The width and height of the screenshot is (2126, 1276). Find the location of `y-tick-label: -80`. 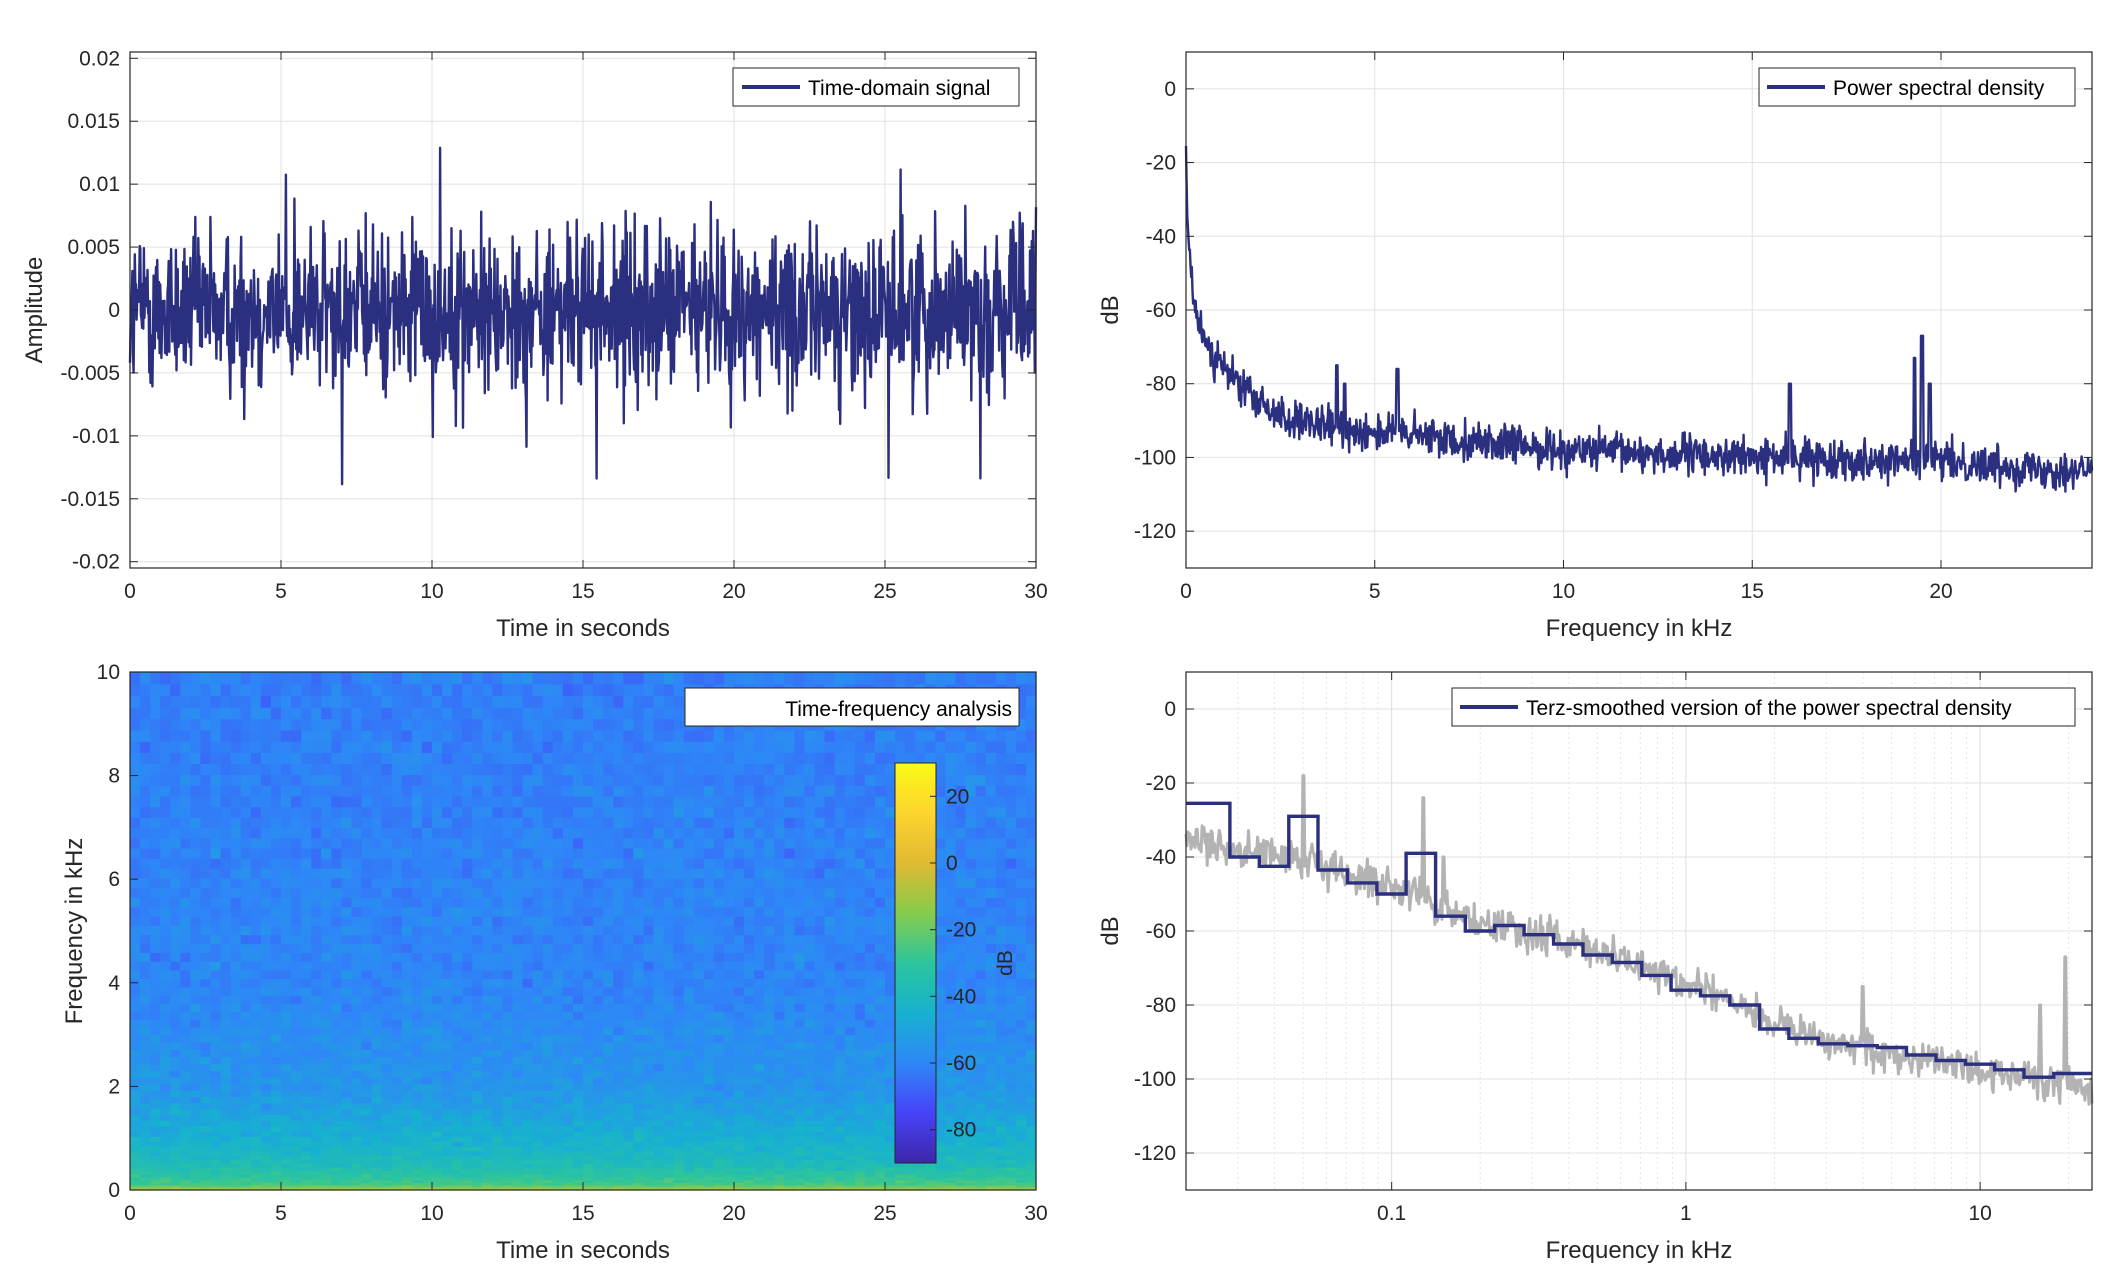

y-tick-label: -80 is located at coordinates (1161, 384).